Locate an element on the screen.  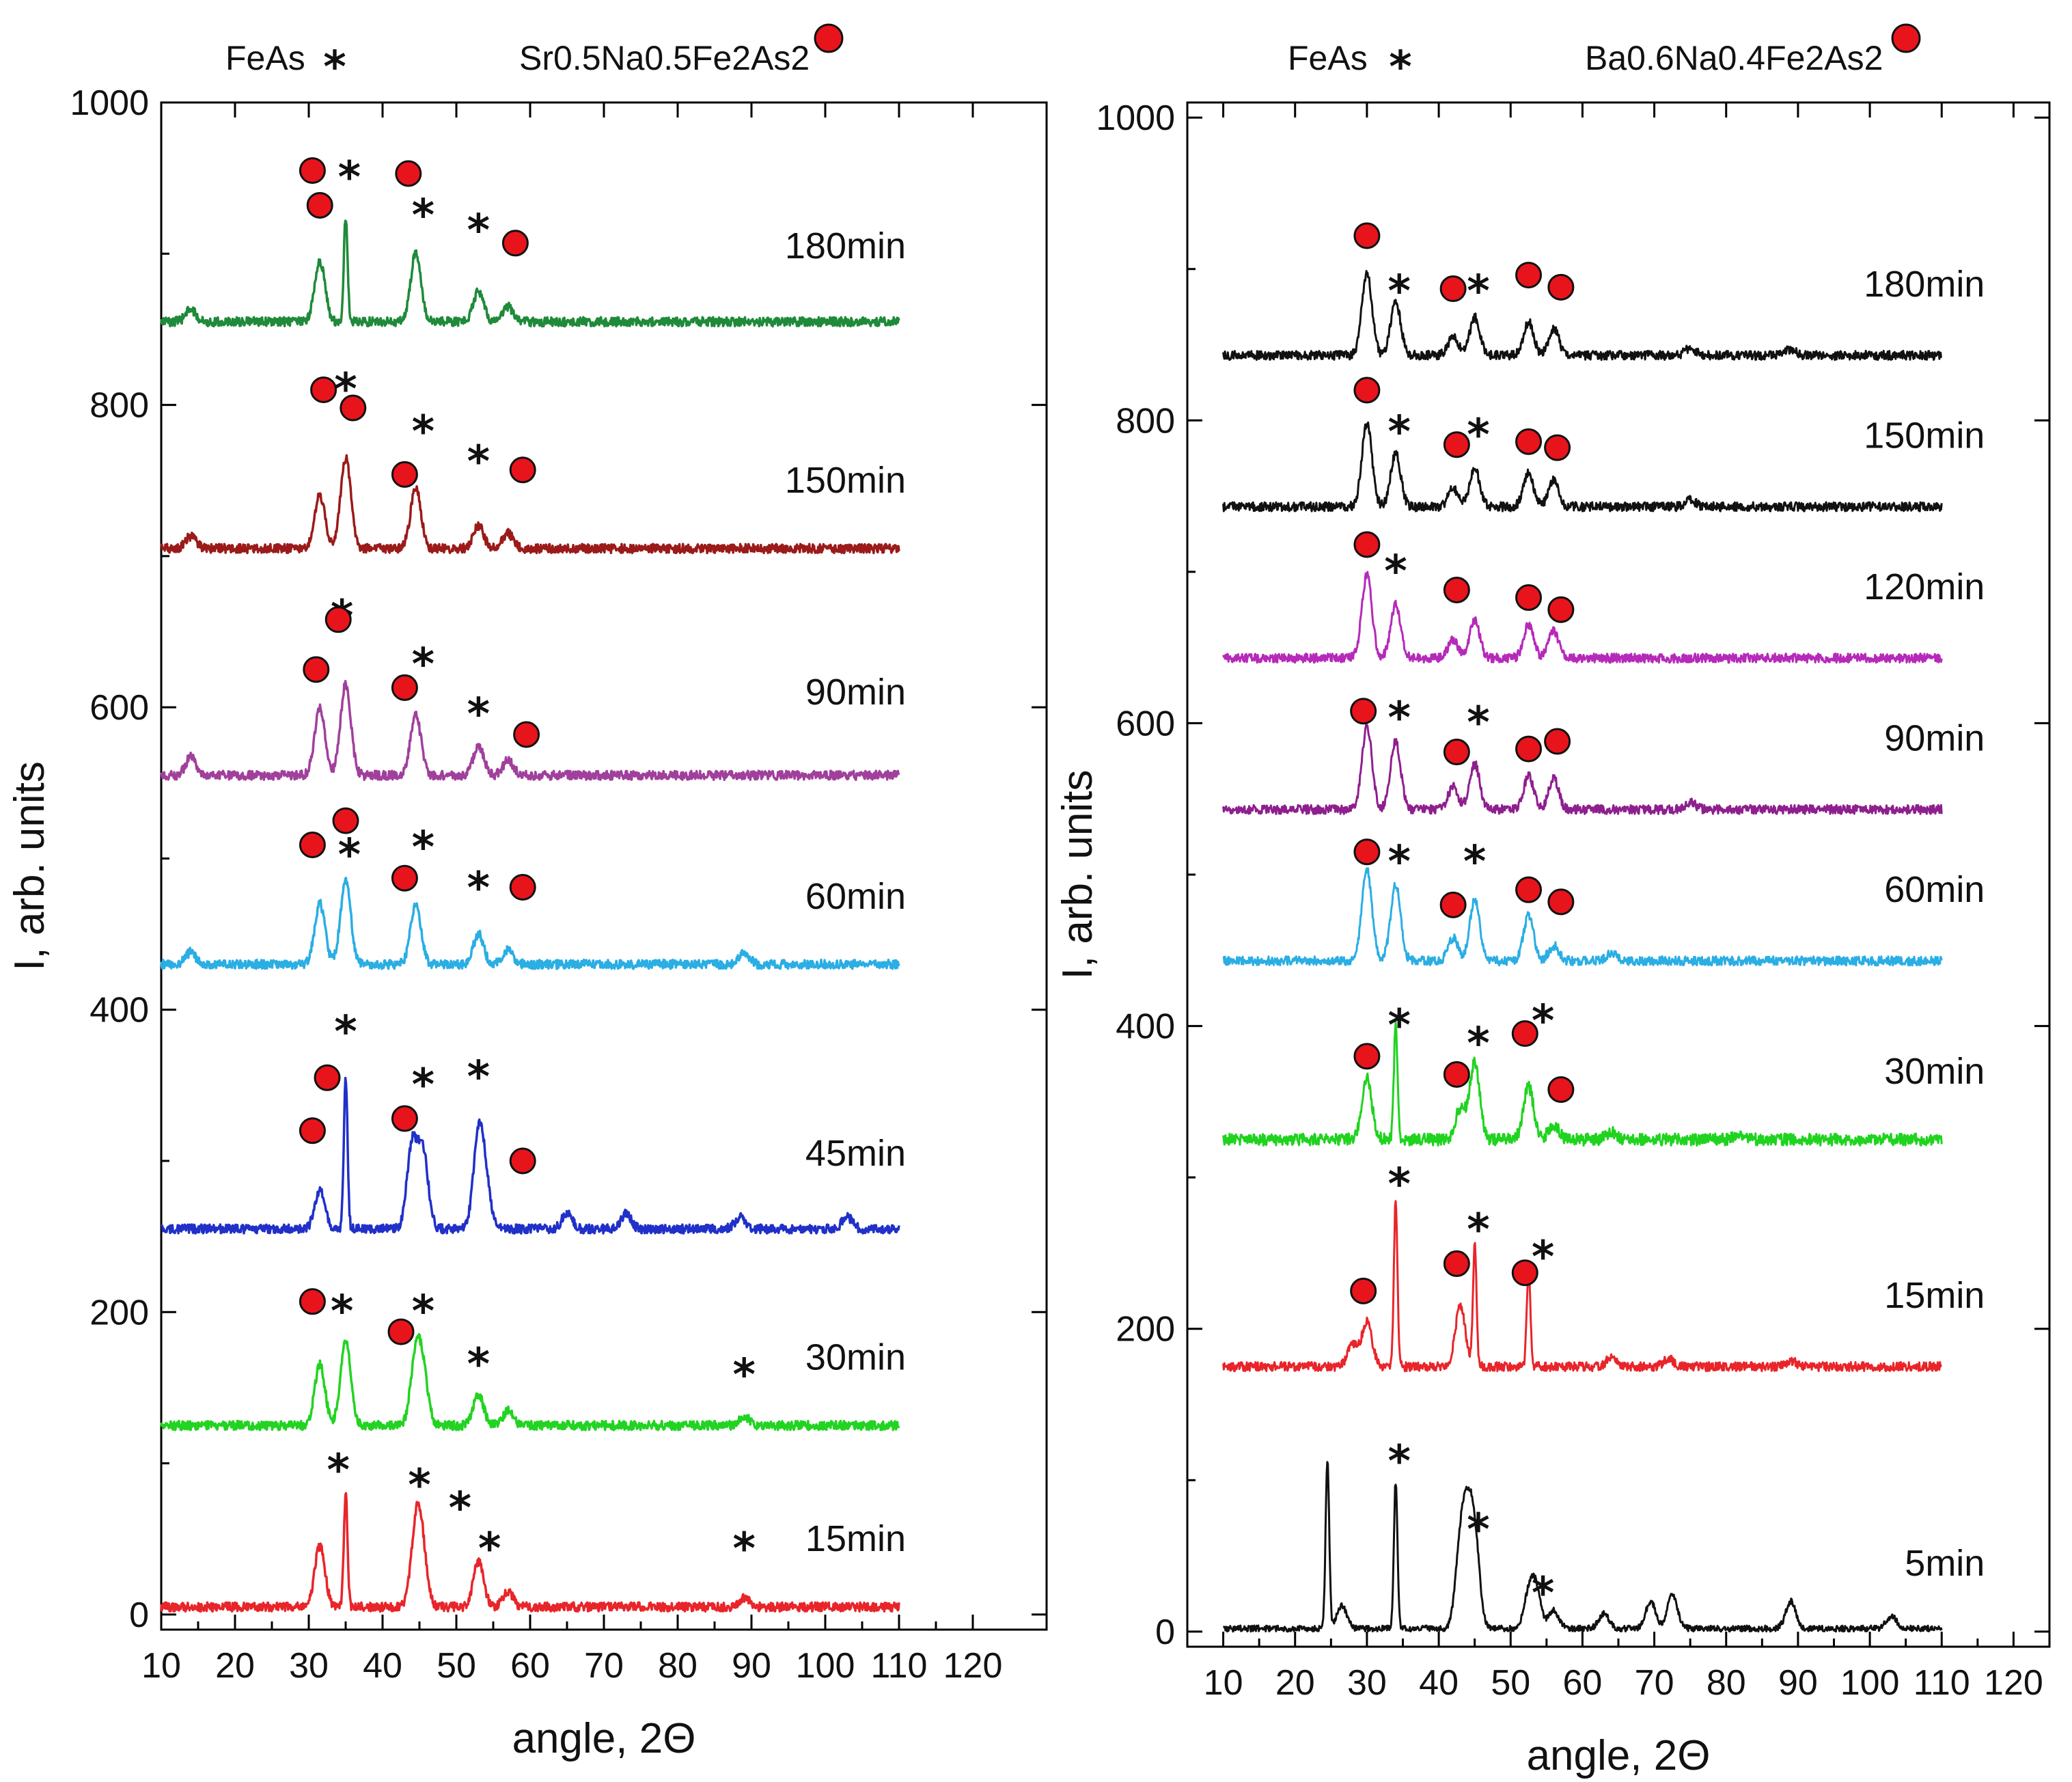
legend-star-marker: * is located at coordinates (1400, 67).